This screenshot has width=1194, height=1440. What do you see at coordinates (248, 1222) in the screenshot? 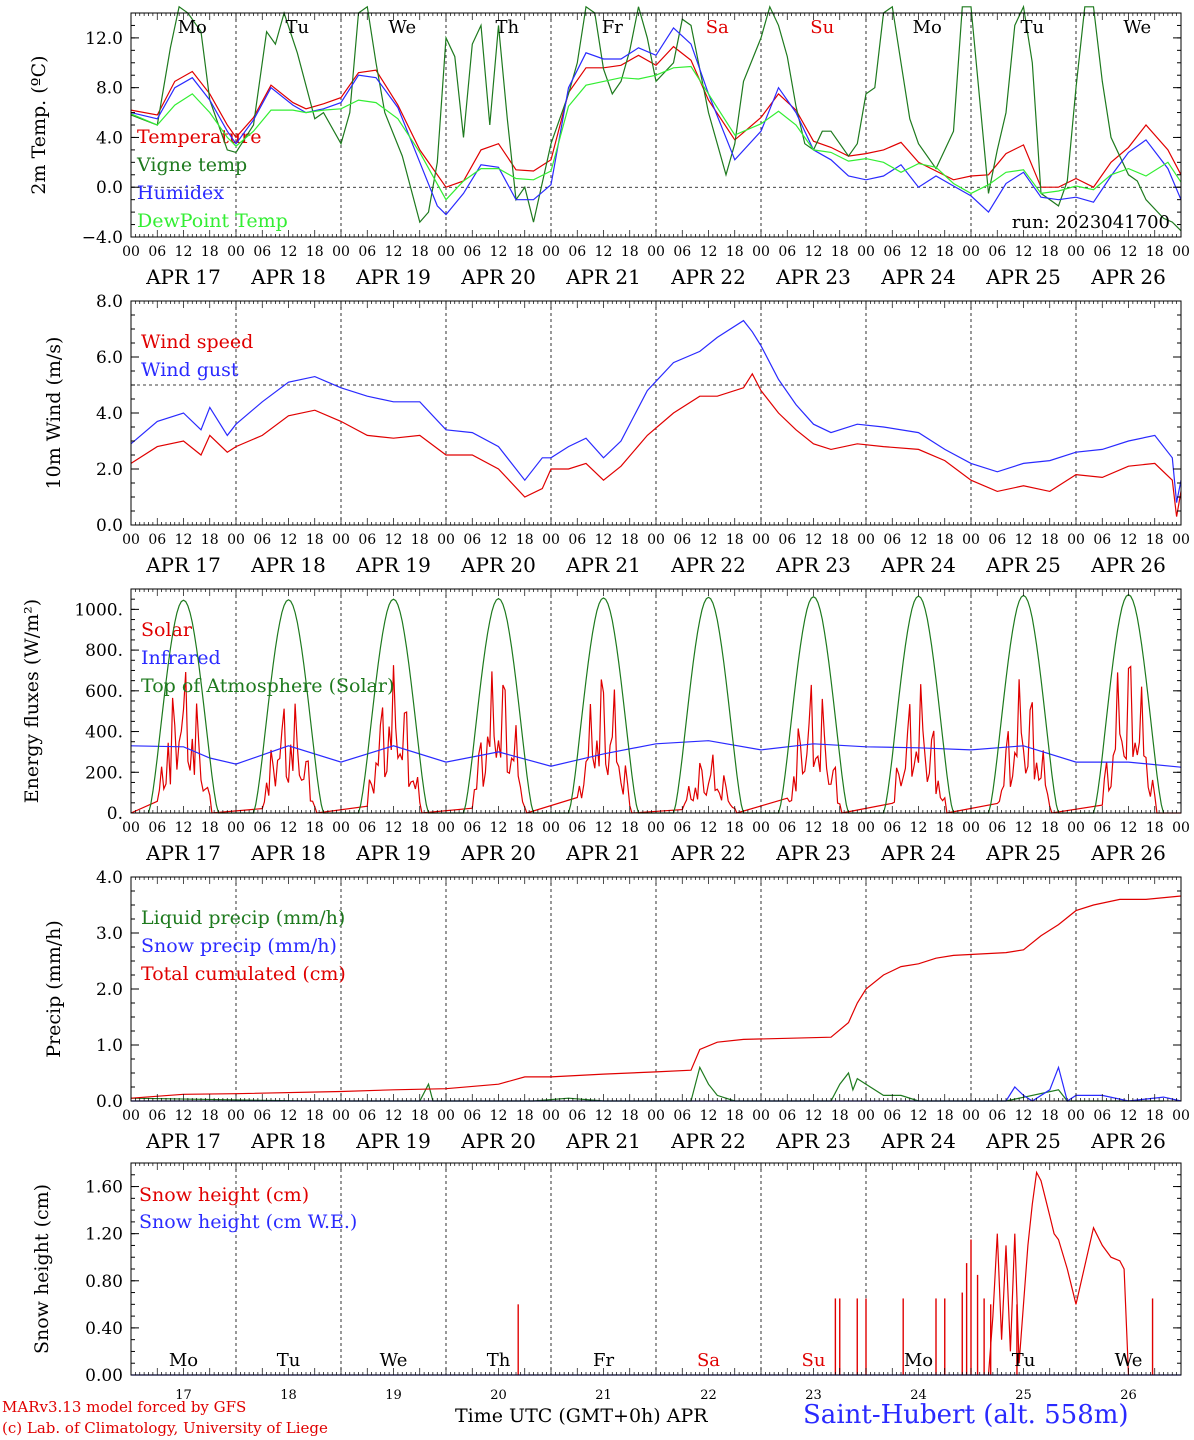
I see `legend-label: Snow height (cm W.E.)` at bounding box center [248, 1222].